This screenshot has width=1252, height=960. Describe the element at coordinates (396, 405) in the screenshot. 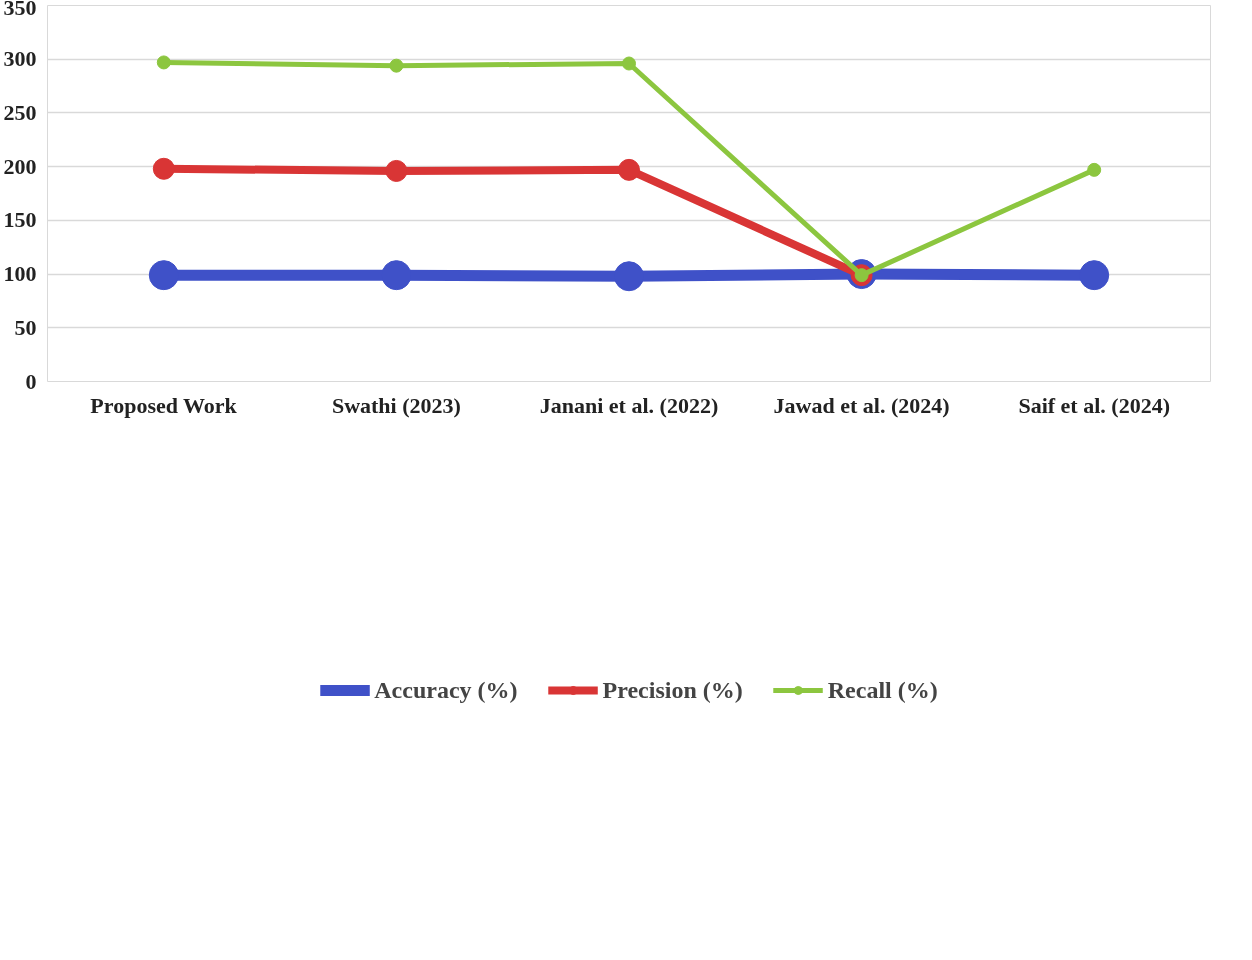

I see `x-tick-label: Swathi (2023)` at that location.